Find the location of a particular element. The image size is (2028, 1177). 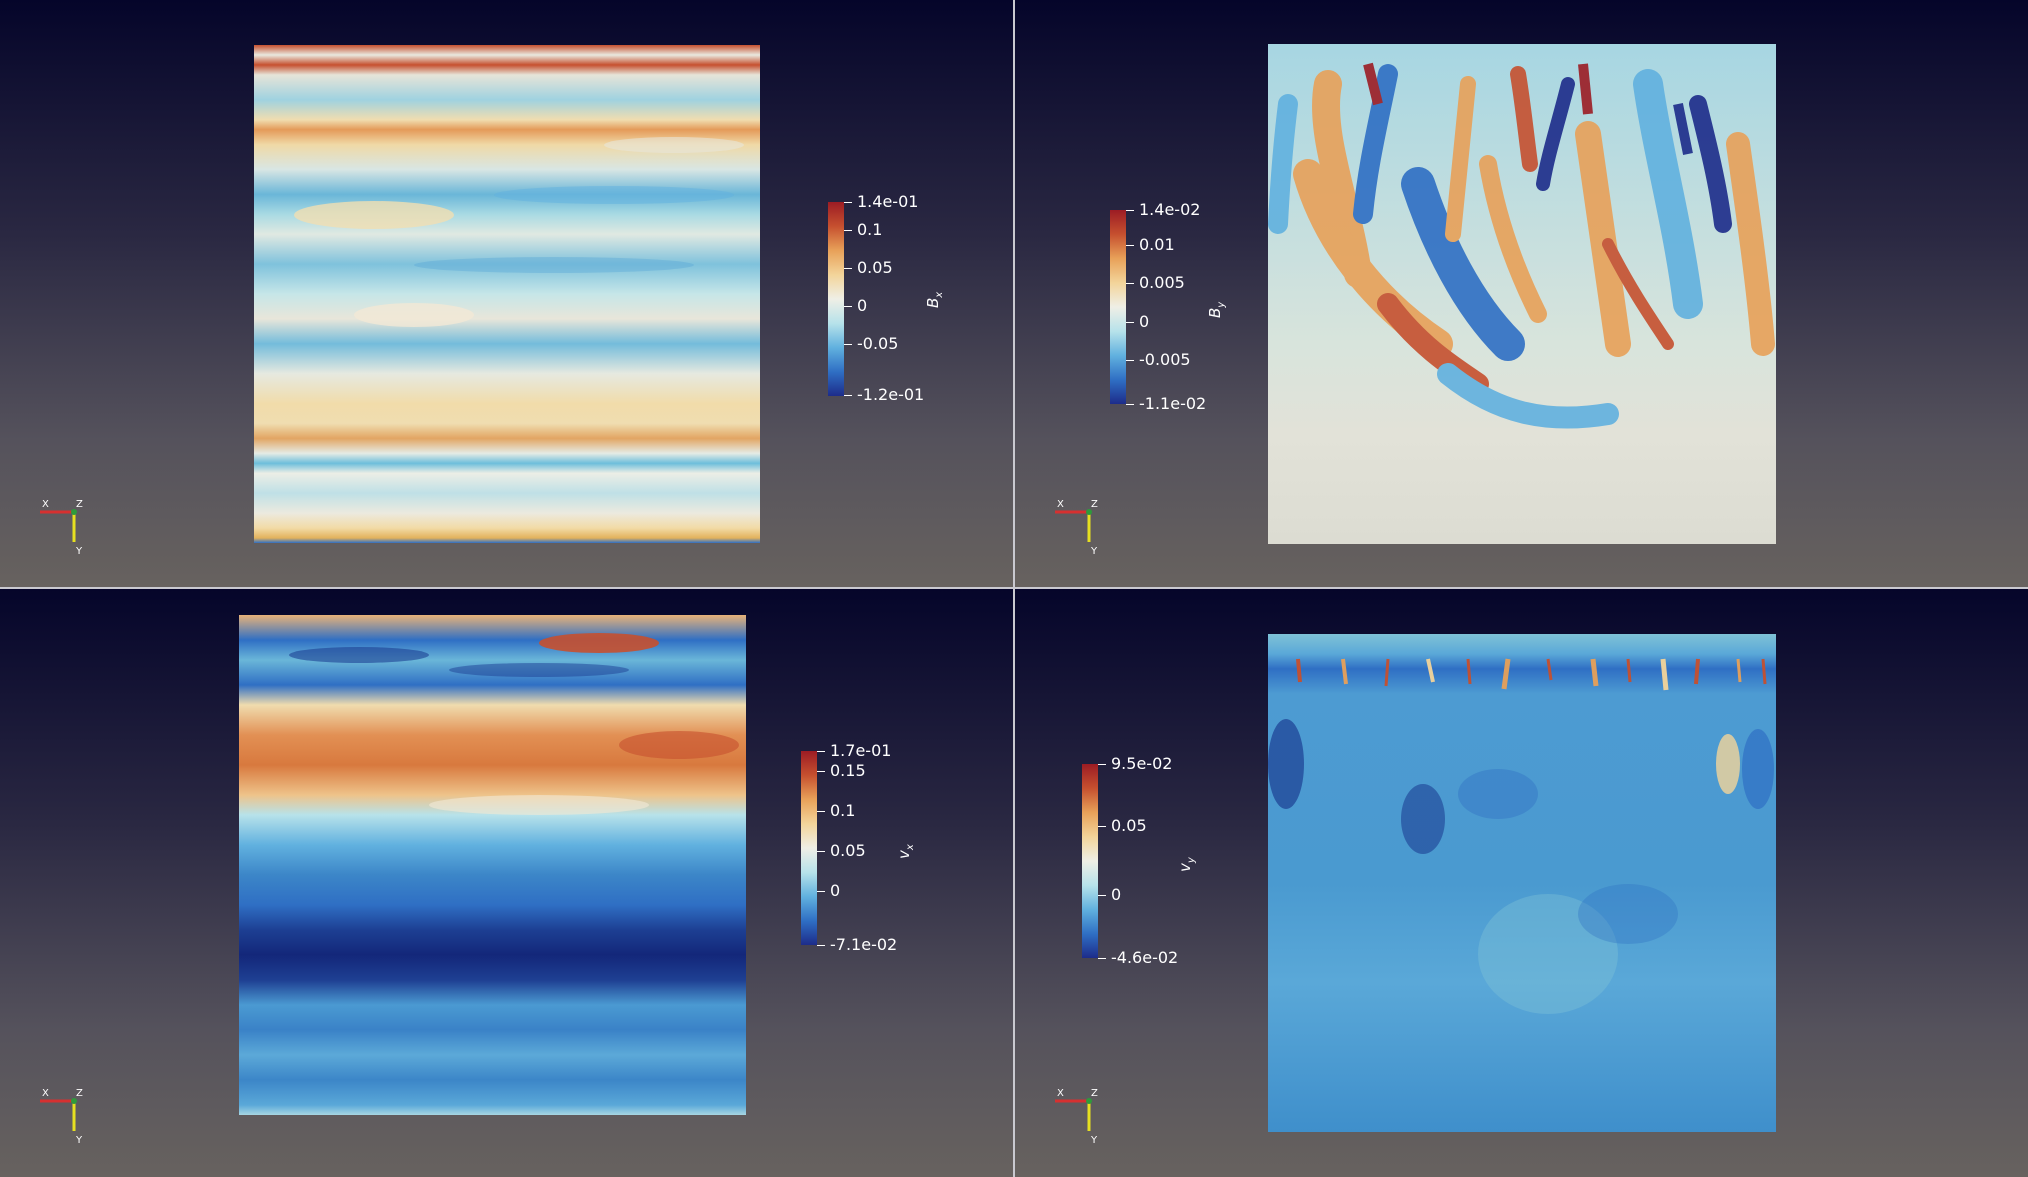

bx-tick-label: 1.4e-01 is located at coordinates (888, 201).